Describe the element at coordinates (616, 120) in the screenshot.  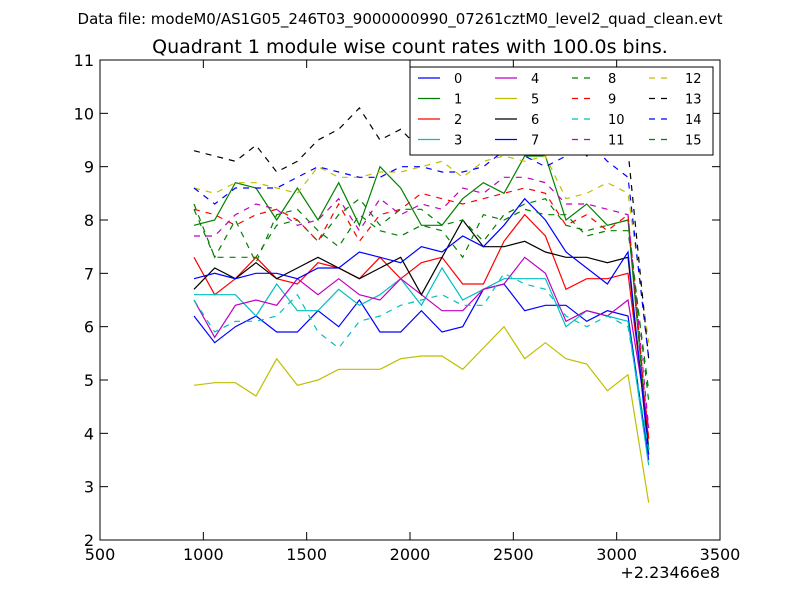
I see `legend-label-10: 10` at that location.